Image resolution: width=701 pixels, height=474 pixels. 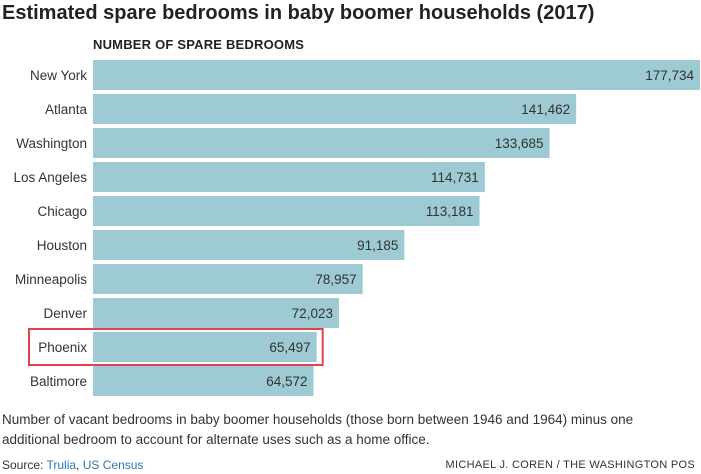 I want to click on bar-denver, so click(x=216, y=313).